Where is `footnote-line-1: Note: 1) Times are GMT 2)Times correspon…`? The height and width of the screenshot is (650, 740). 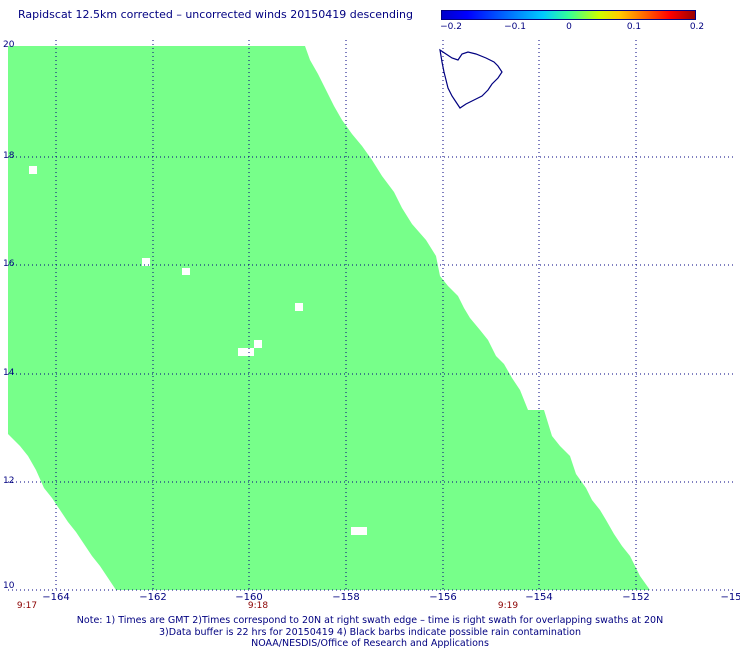
footnote-line-1: Note: 1) Times are GMT 2)Times correspon… is located at coordinates (370, 620).